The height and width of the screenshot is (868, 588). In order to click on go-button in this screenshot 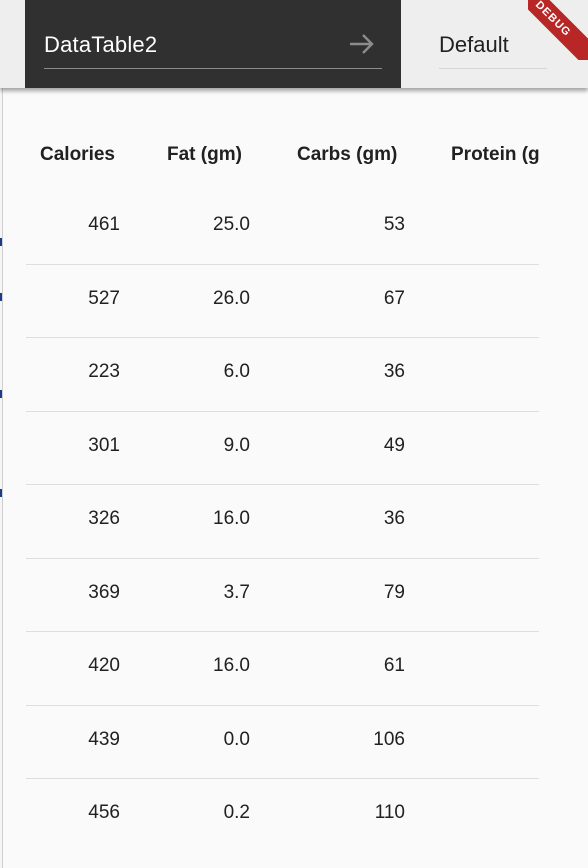, I will do `click(362, 44)`.